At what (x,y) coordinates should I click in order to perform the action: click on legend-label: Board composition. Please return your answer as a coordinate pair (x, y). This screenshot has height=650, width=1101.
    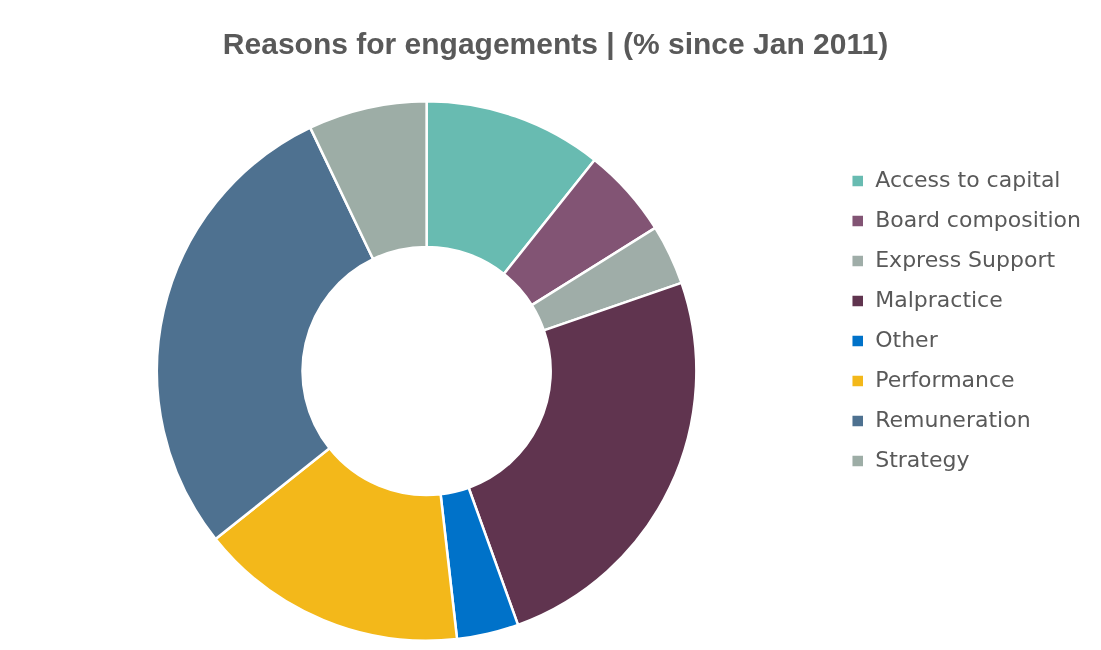
    Looking at the image, I should click on (978, 219).